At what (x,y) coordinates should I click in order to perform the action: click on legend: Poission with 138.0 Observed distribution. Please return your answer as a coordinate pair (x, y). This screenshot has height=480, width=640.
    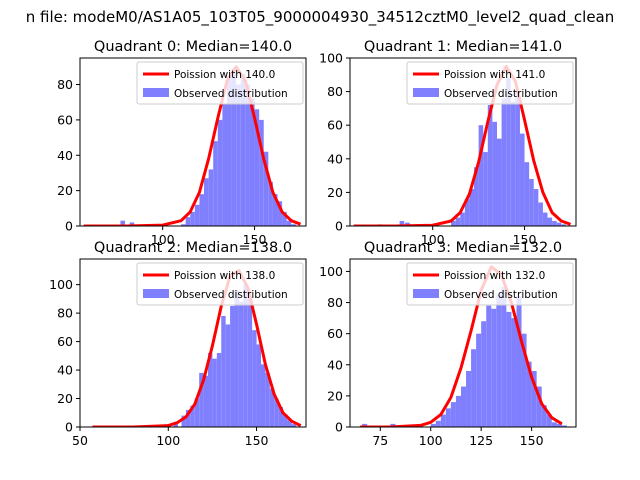
    Looking at the image, I should click on (220, 284).